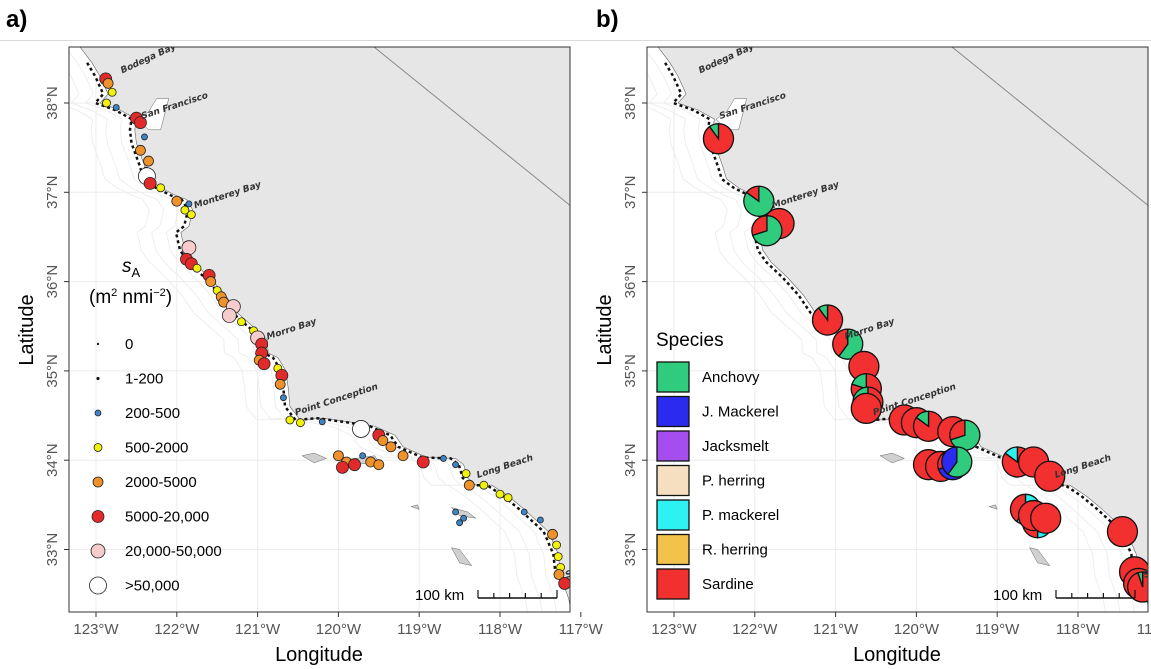 This screenshot has width=1151, height=669. Describe the element at coordinates (131, 268) in the screenshot. I see `legend-a-title: sA` at that location.